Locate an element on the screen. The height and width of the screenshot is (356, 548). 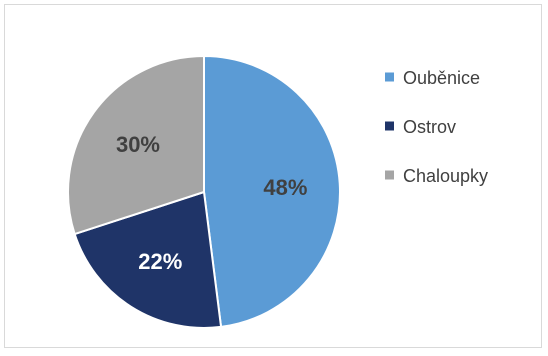
legend-swatch-ostrov is located at coordinates (389, 126).